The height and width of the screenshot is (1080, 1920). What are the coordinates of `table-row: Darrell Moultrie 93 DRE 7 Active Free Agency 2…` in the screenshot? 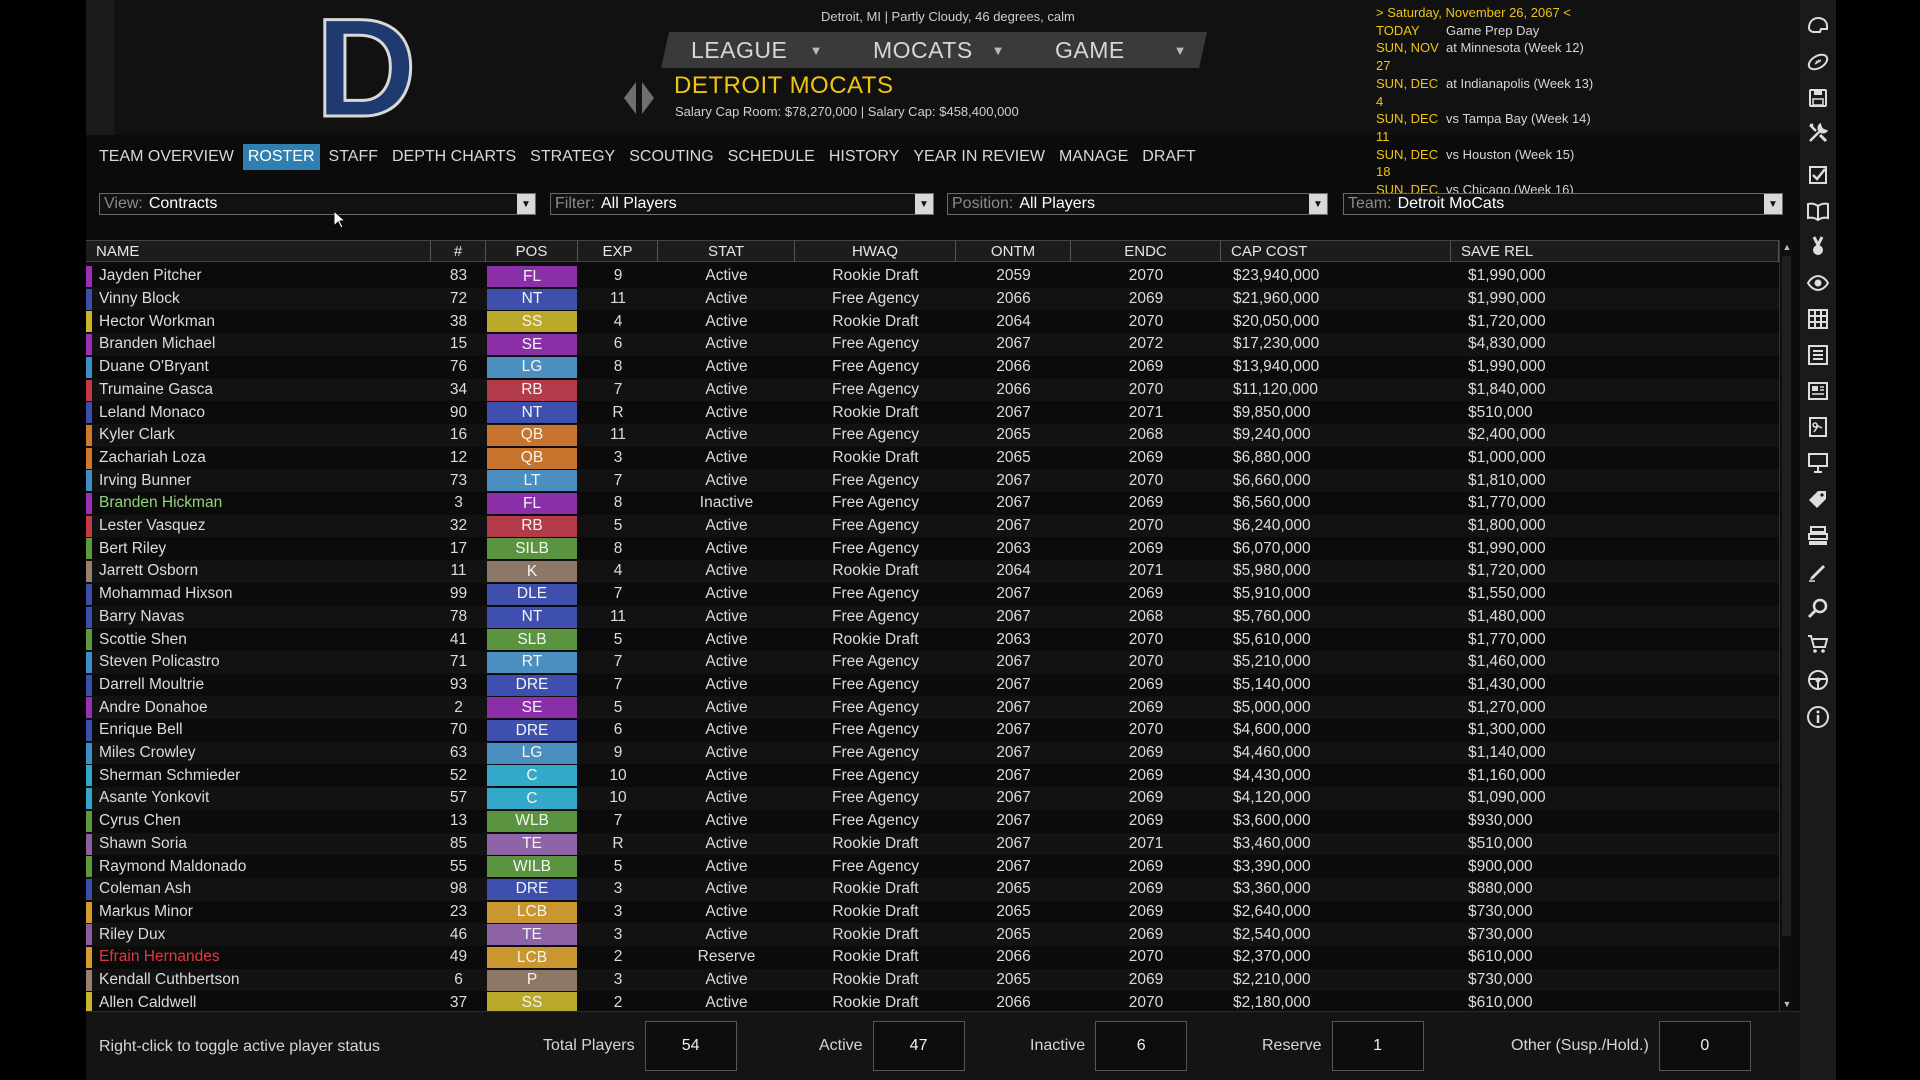 It's located at (932, 685).